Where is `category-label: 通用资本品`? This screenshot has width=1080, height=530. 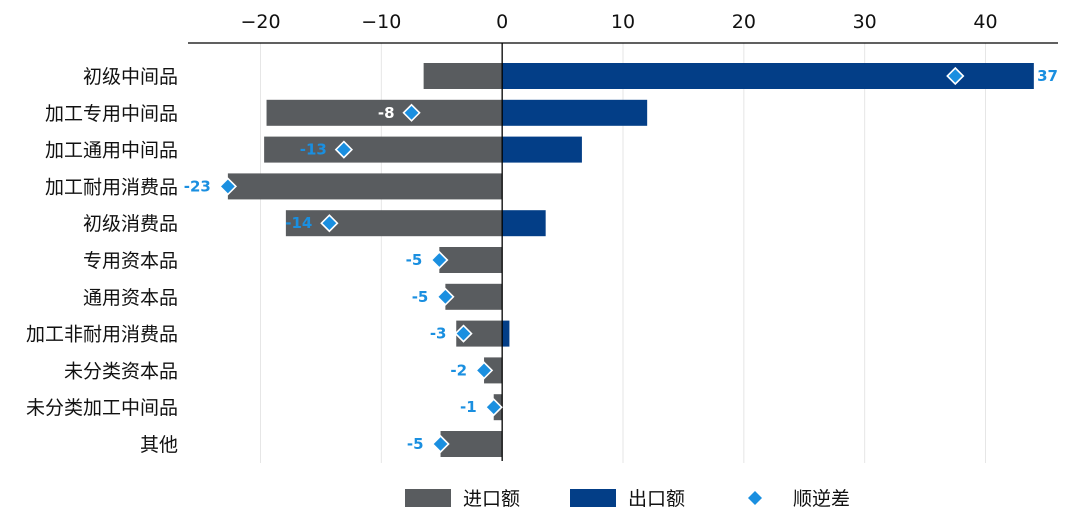
category-label: 通用资本品 is located at coordinates (130, 298).